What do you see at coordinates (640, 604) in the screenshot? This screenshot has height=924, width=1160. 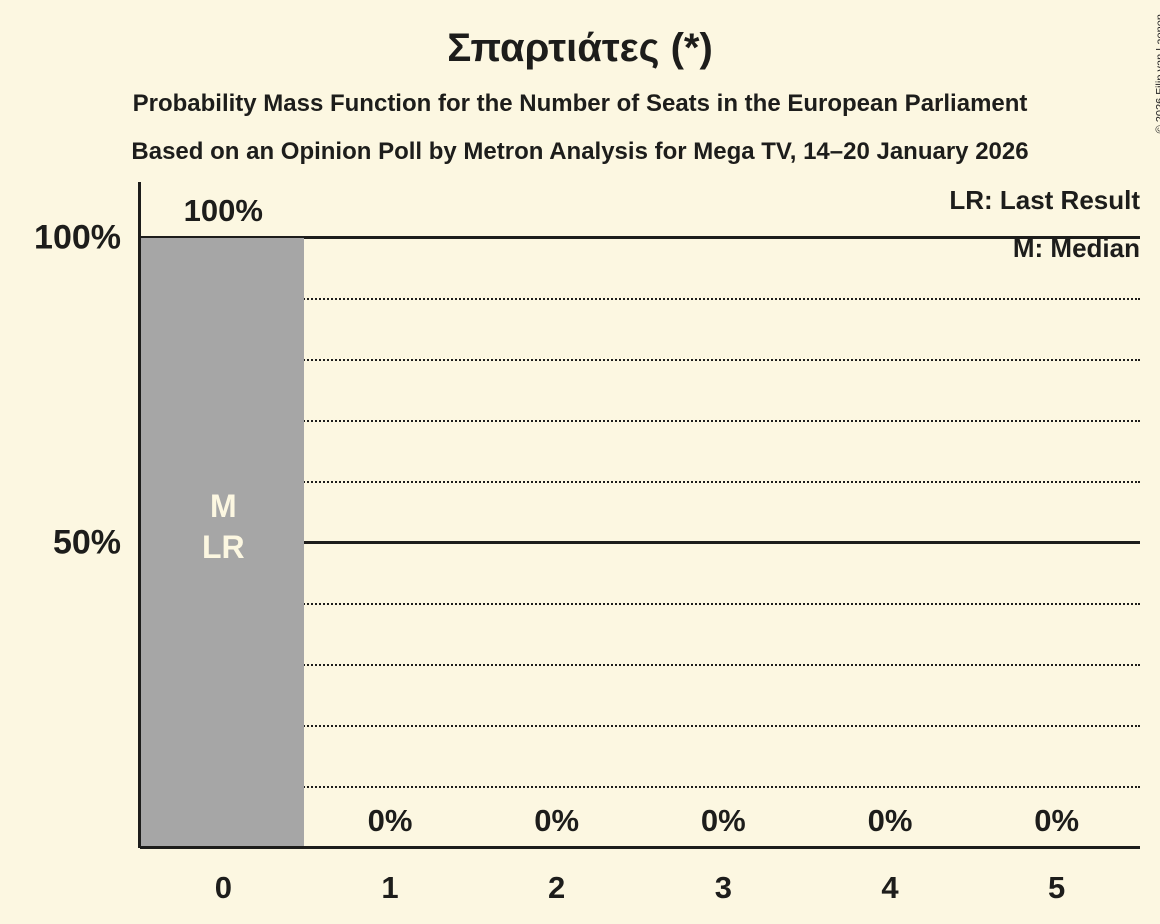 I see `gridline-40pct` at bounding box center [640, 604].